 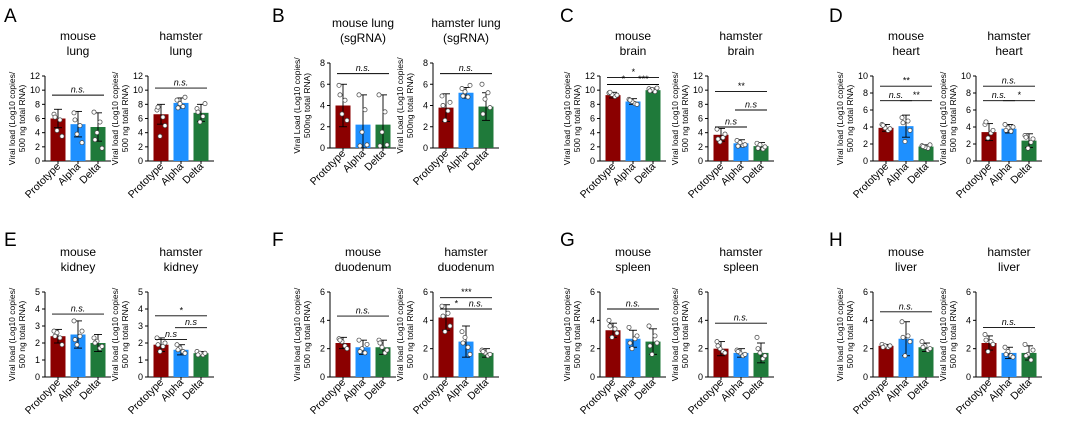 What do you see at coordinates (643, 79) in the screenshot?
I see `significance-label: ***` at bounding box center [643, 79].